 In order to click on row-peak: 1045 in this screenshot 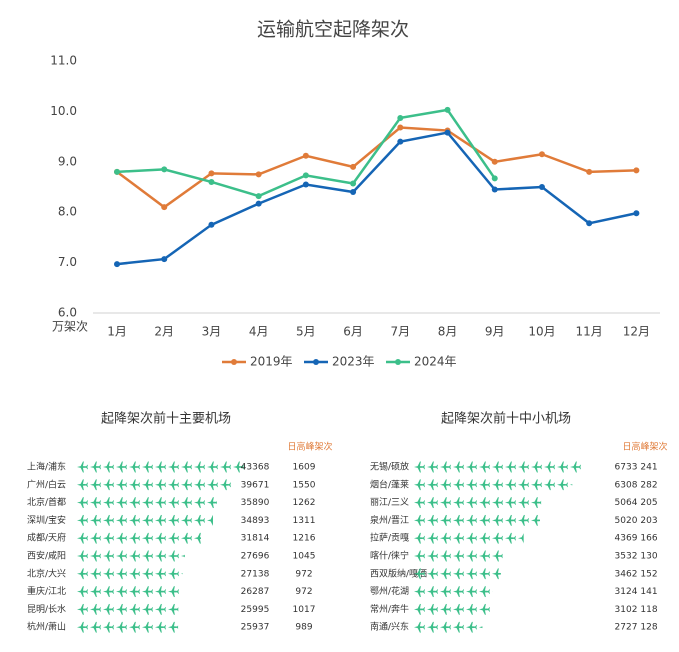, I will do `click(304, 557)`.